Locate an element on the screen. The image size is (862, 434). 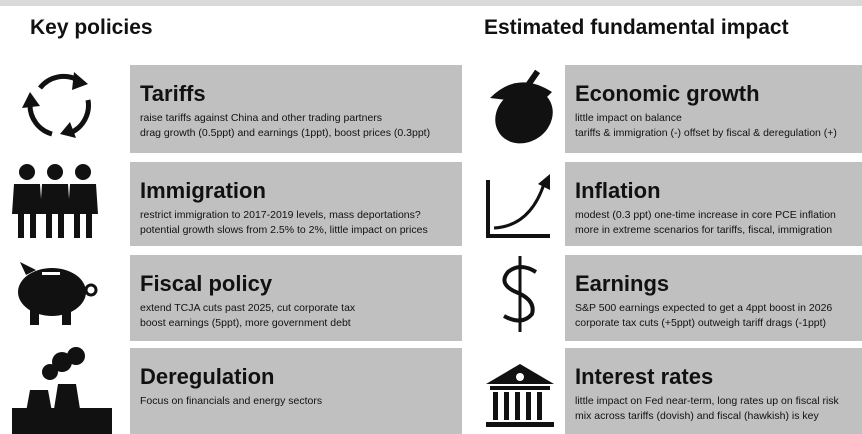
item-line: little impact on balance is located at coordinates (628, 118).